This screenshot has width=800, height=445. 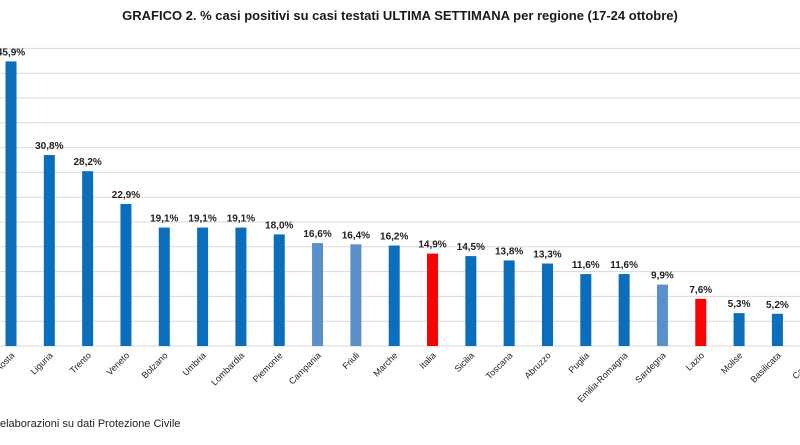 I want to click on tick-label: Basilicata, so click(x=765, y=367).